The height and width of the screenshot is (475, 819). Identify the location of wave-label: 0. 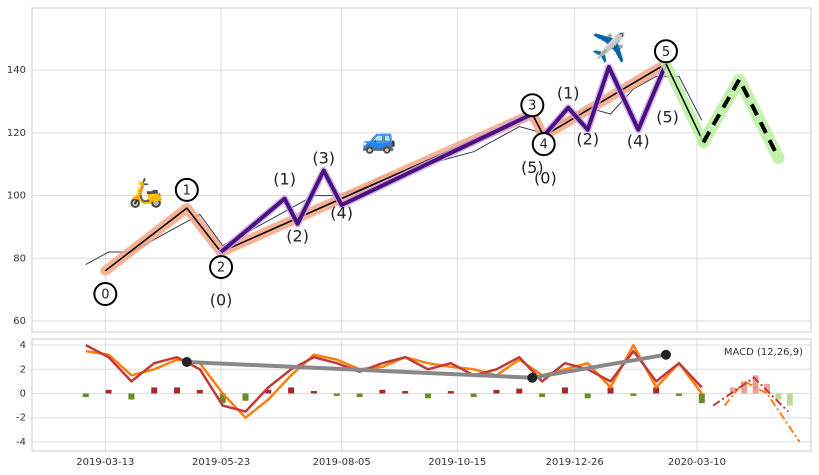
(105, 295).